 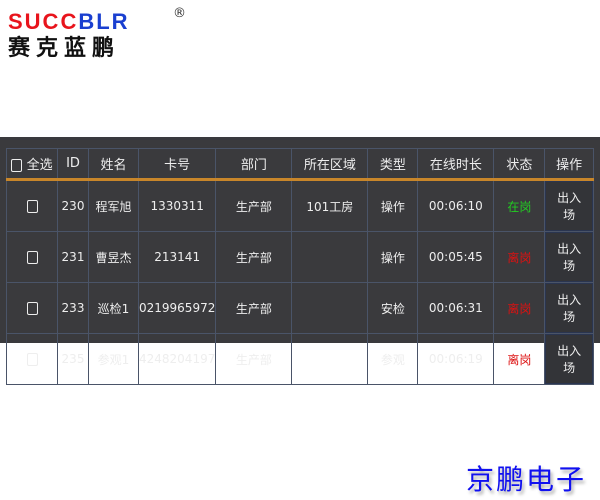 What do you see at coordinates (393, 164) in the screenshot?
I see `header-type: 类型` at bounding box center [393, 164].